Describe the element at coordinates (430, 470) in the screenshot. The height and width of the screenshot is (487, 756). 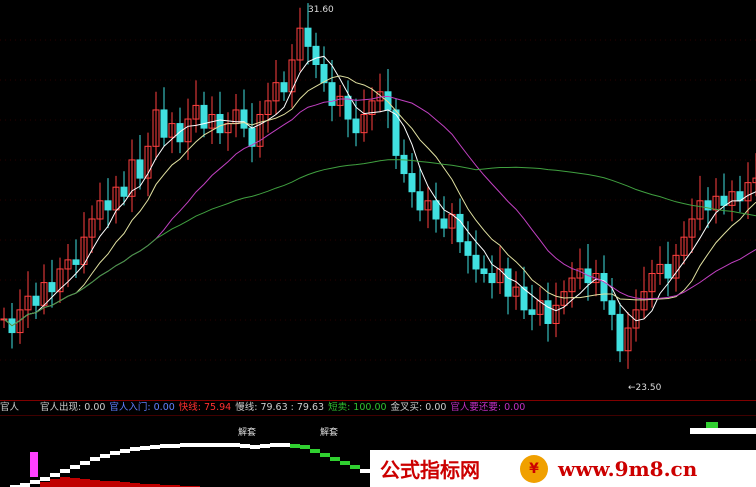
I see `watermark-text: 公式指标网` at that location.